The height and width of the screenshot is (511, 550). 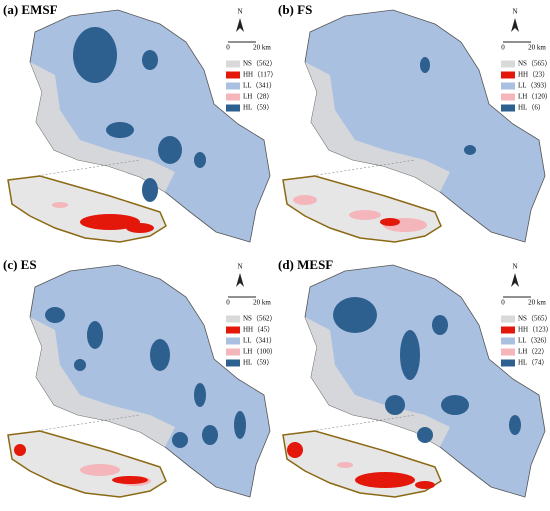 What do you see at coordinates (30, 9) in the screenshot?
I see `panel-title: (a) EMSF` at bounding box center [30, 9].